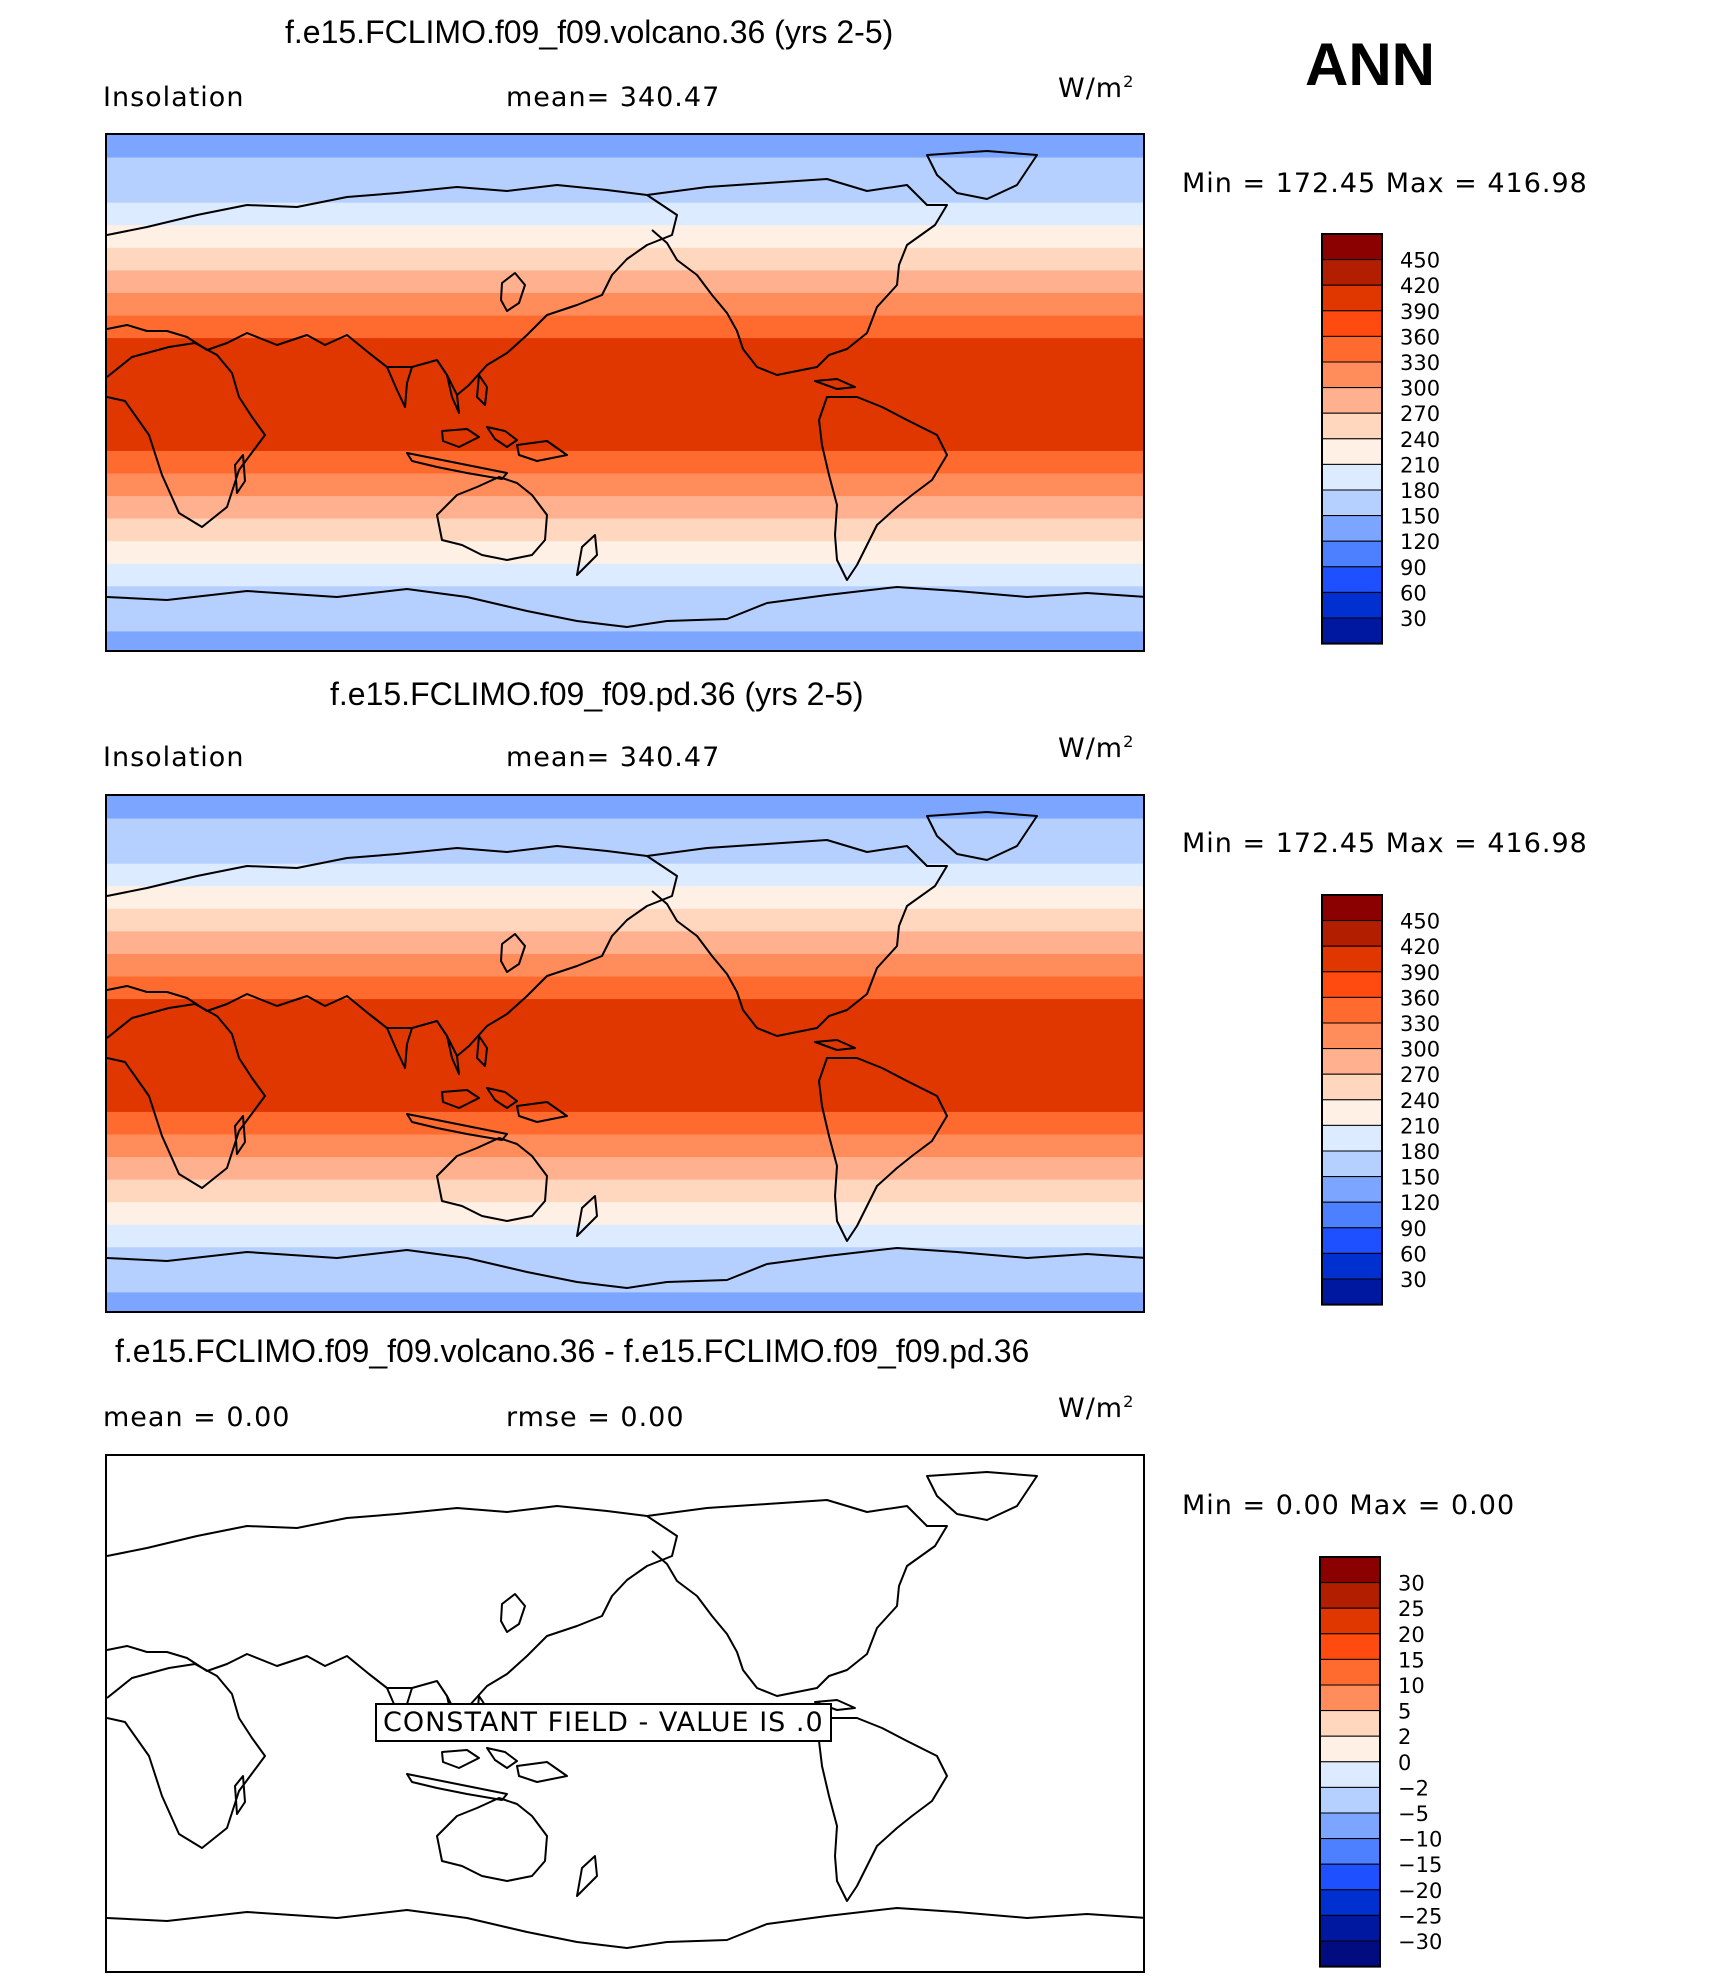 The image size is (1710, 1985). I want to click on colorbar-tick-label: 90, so click(1413, 1229).